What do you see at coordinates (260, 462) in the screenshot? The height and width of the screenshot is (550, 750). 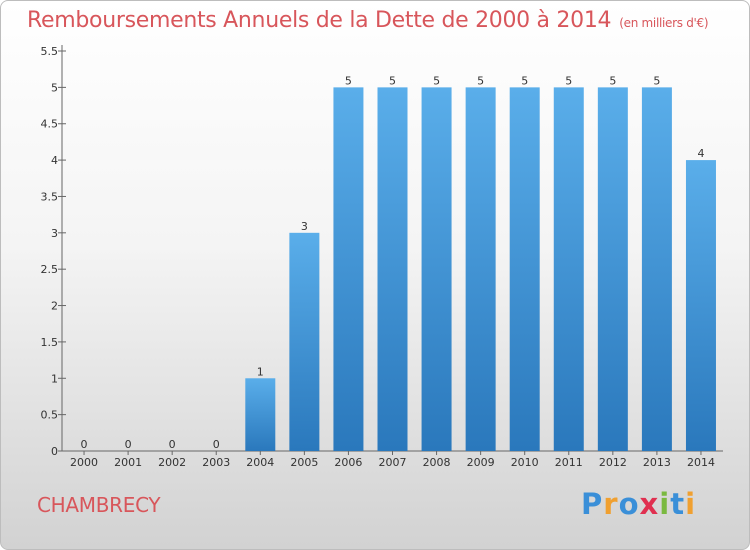 I see `x-tick-label-2004: 2004` at bounding box center [260, 462].